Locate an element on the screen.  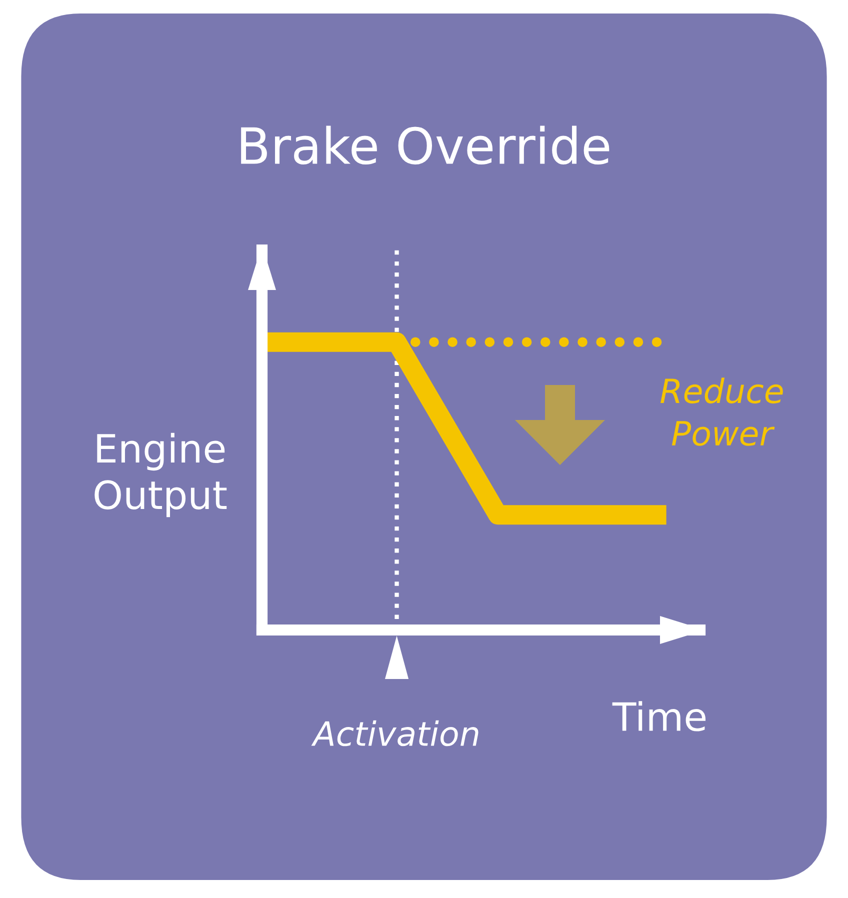
text: Activation is located at coordinates (394, 733).